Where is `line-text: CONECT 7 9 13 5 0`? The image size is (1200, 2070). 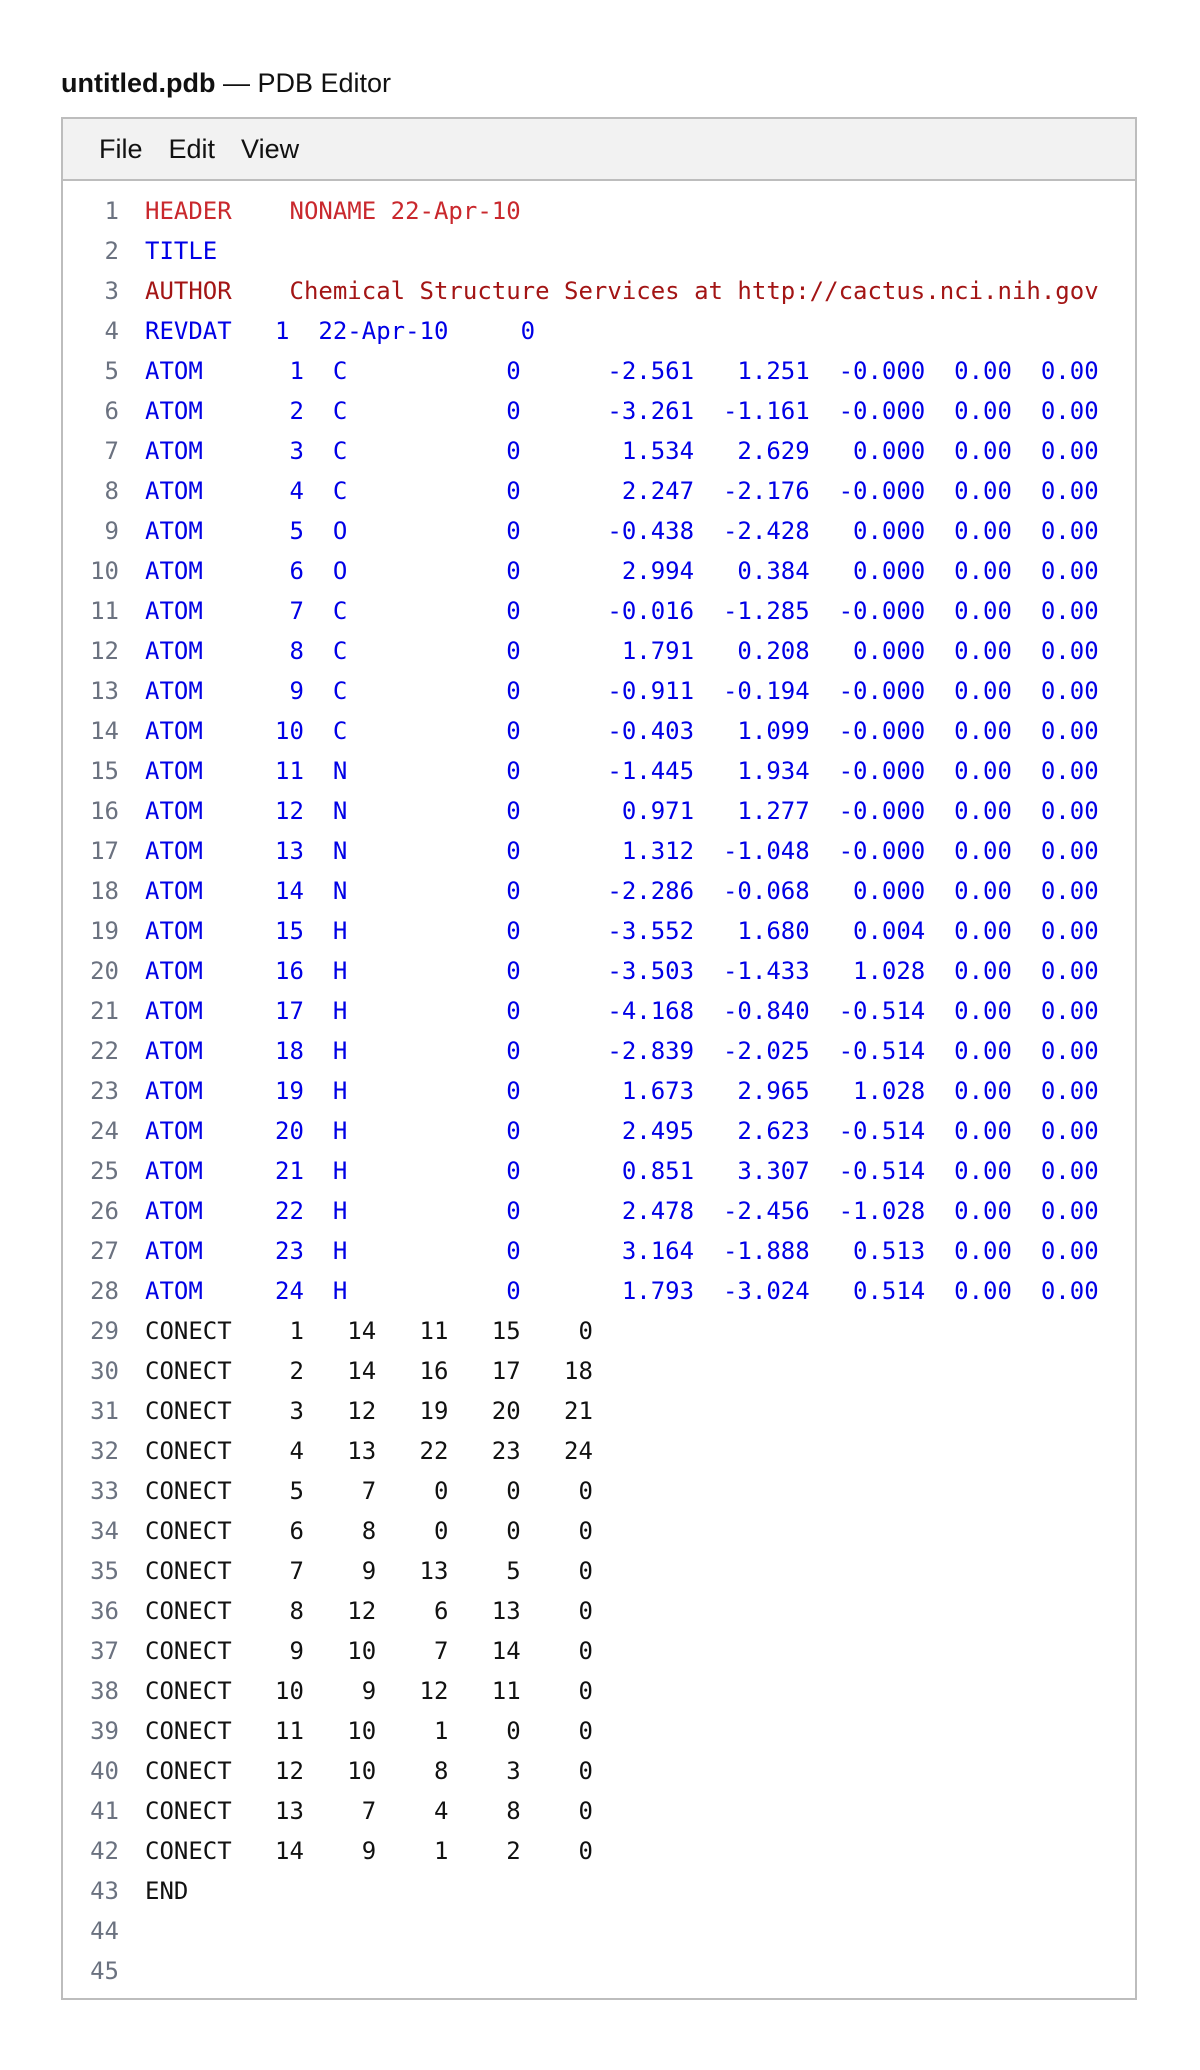 line-text: CONECT 7 9 13 5 0 is located at coordinates (369, 1571).